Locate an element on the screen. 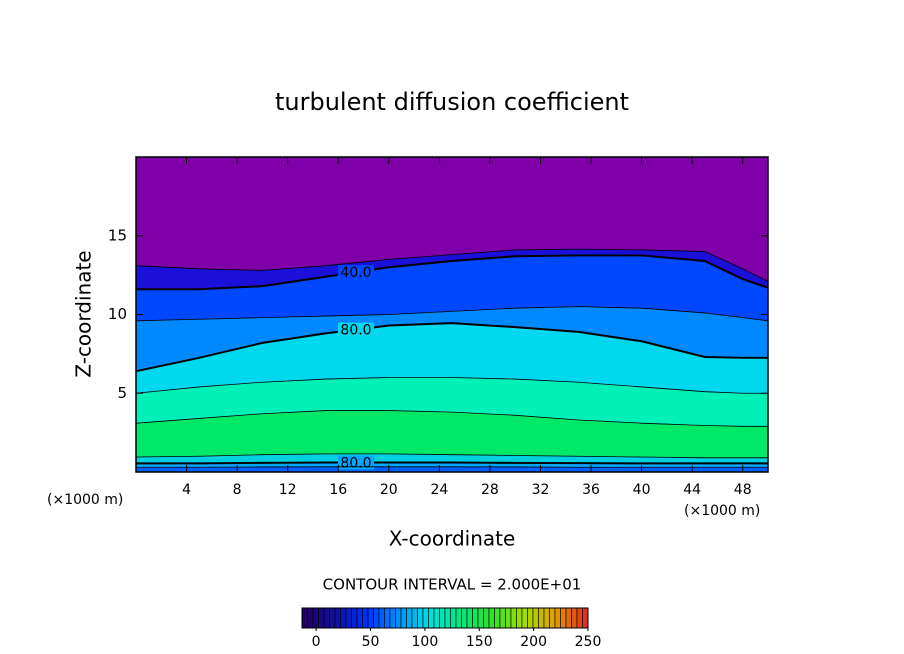  x-tick-label: 48 is located at coordinates (743, 490).